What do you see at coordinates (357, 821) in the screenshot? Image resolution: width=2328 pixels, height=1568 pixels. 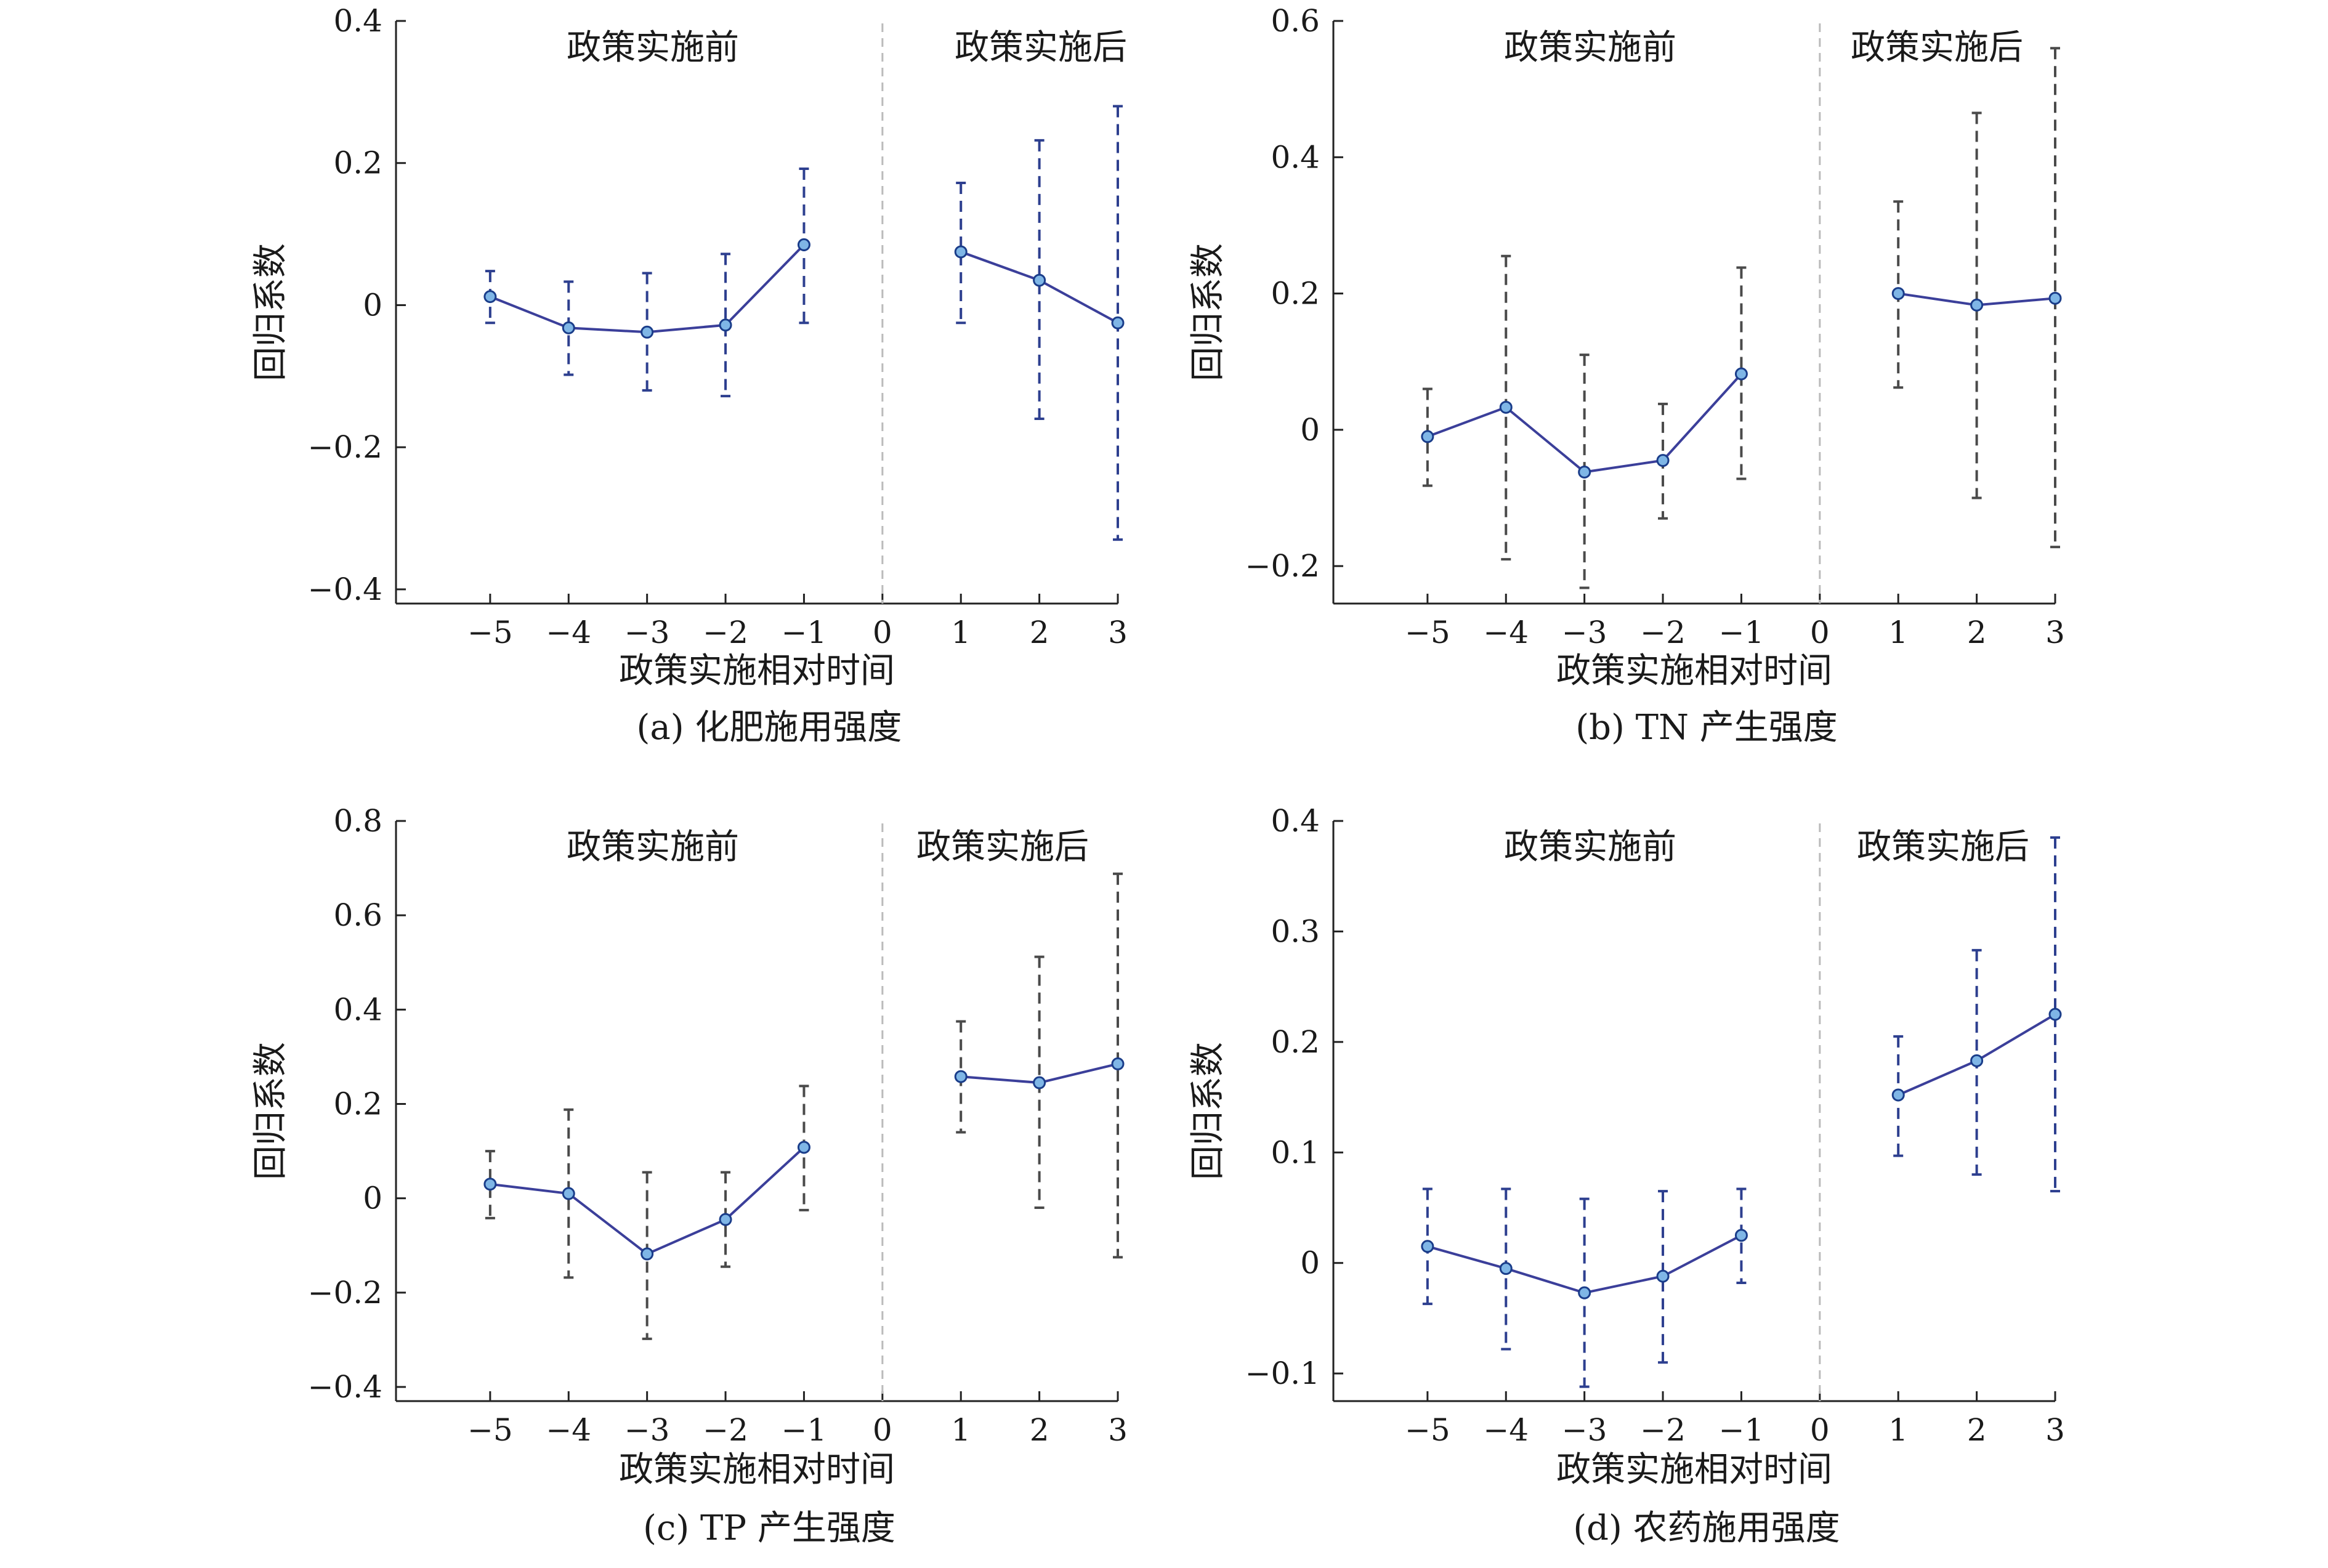 I see `y-tick-label: 0.8` at bounding box center [357, 821].